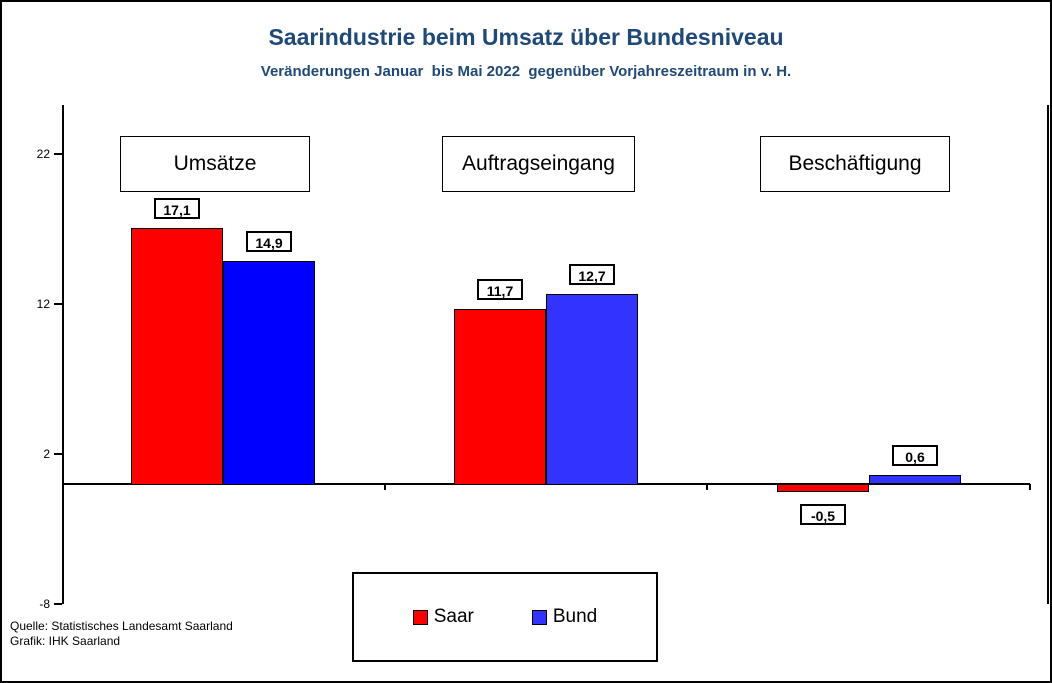 Image resolution: width=1052 pixels, height=683 pixels. What do you see at coordinates (46, 454) in the screenshot?
I see `y-tick-label: 2` at bounding box center [46, 454].